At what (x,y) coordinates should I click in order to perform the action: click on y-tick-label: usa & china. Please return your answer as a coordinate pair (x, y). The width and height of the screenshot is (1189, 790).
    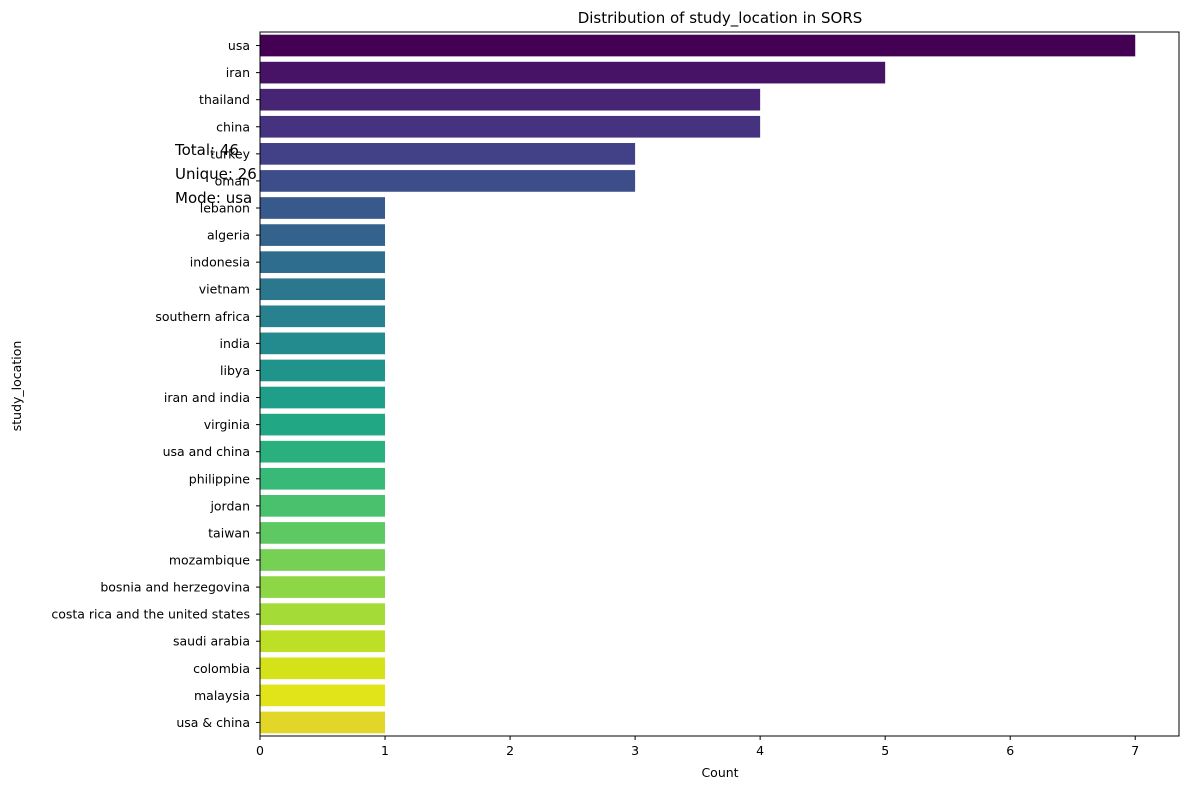
    Looking at the image, I should click on (213, 722).